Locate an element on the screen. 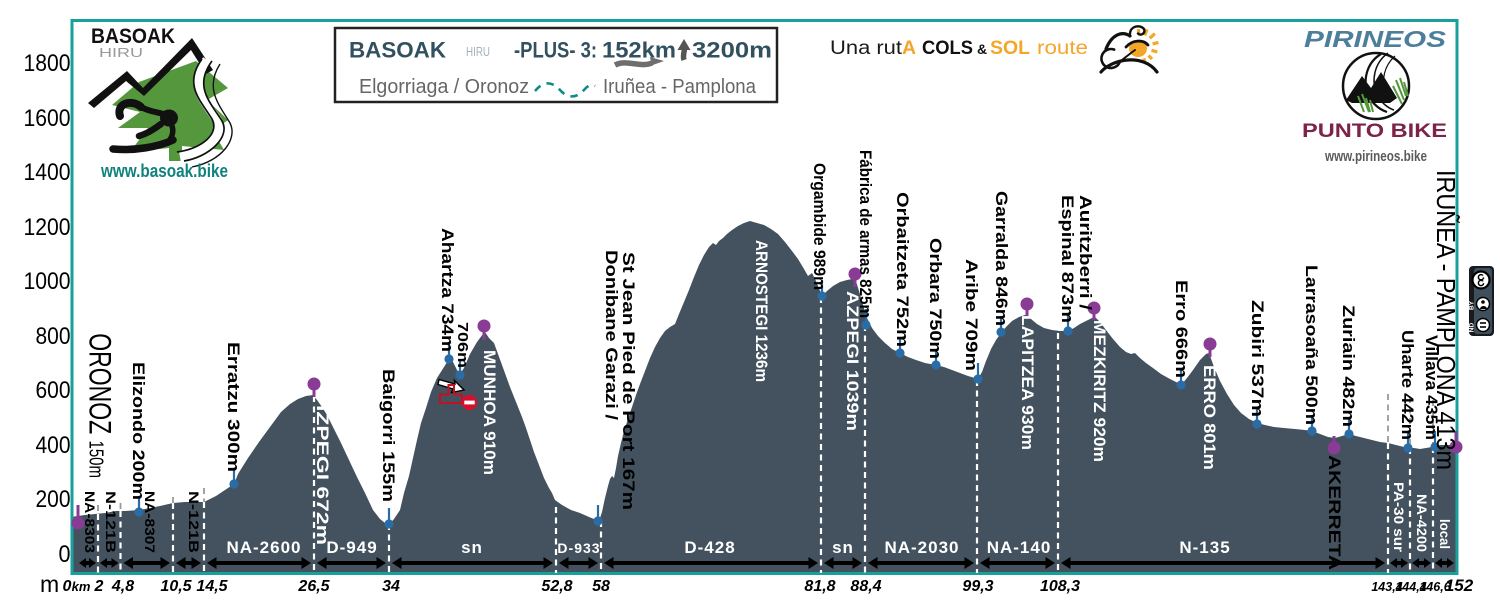  svg-text: 58 is located at coordinates (601, 586).